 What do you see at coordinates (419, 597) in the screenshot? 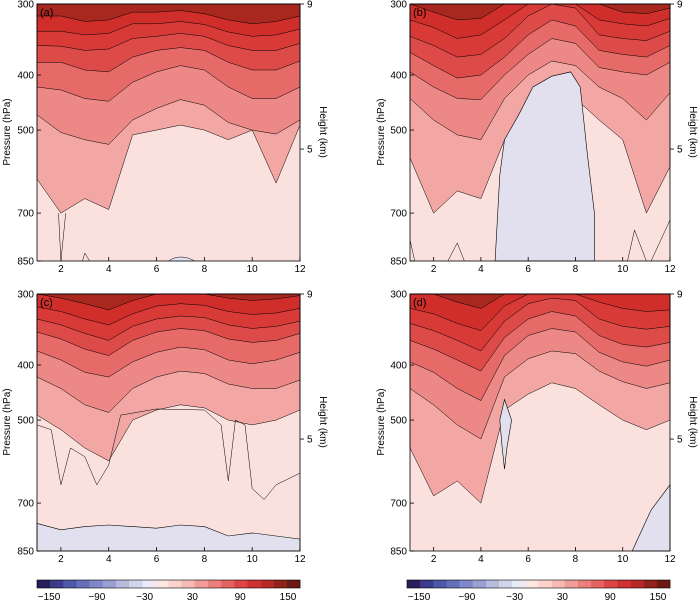
I see `colorbar-tick-label: −150` at bounding box center [419, 597].